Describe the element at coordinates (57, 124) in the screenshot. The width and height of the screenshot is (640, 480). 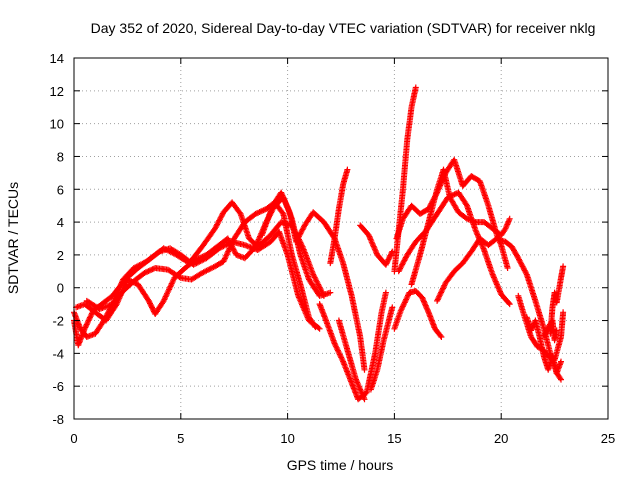
I see `y-tick-label: 10` at that location.